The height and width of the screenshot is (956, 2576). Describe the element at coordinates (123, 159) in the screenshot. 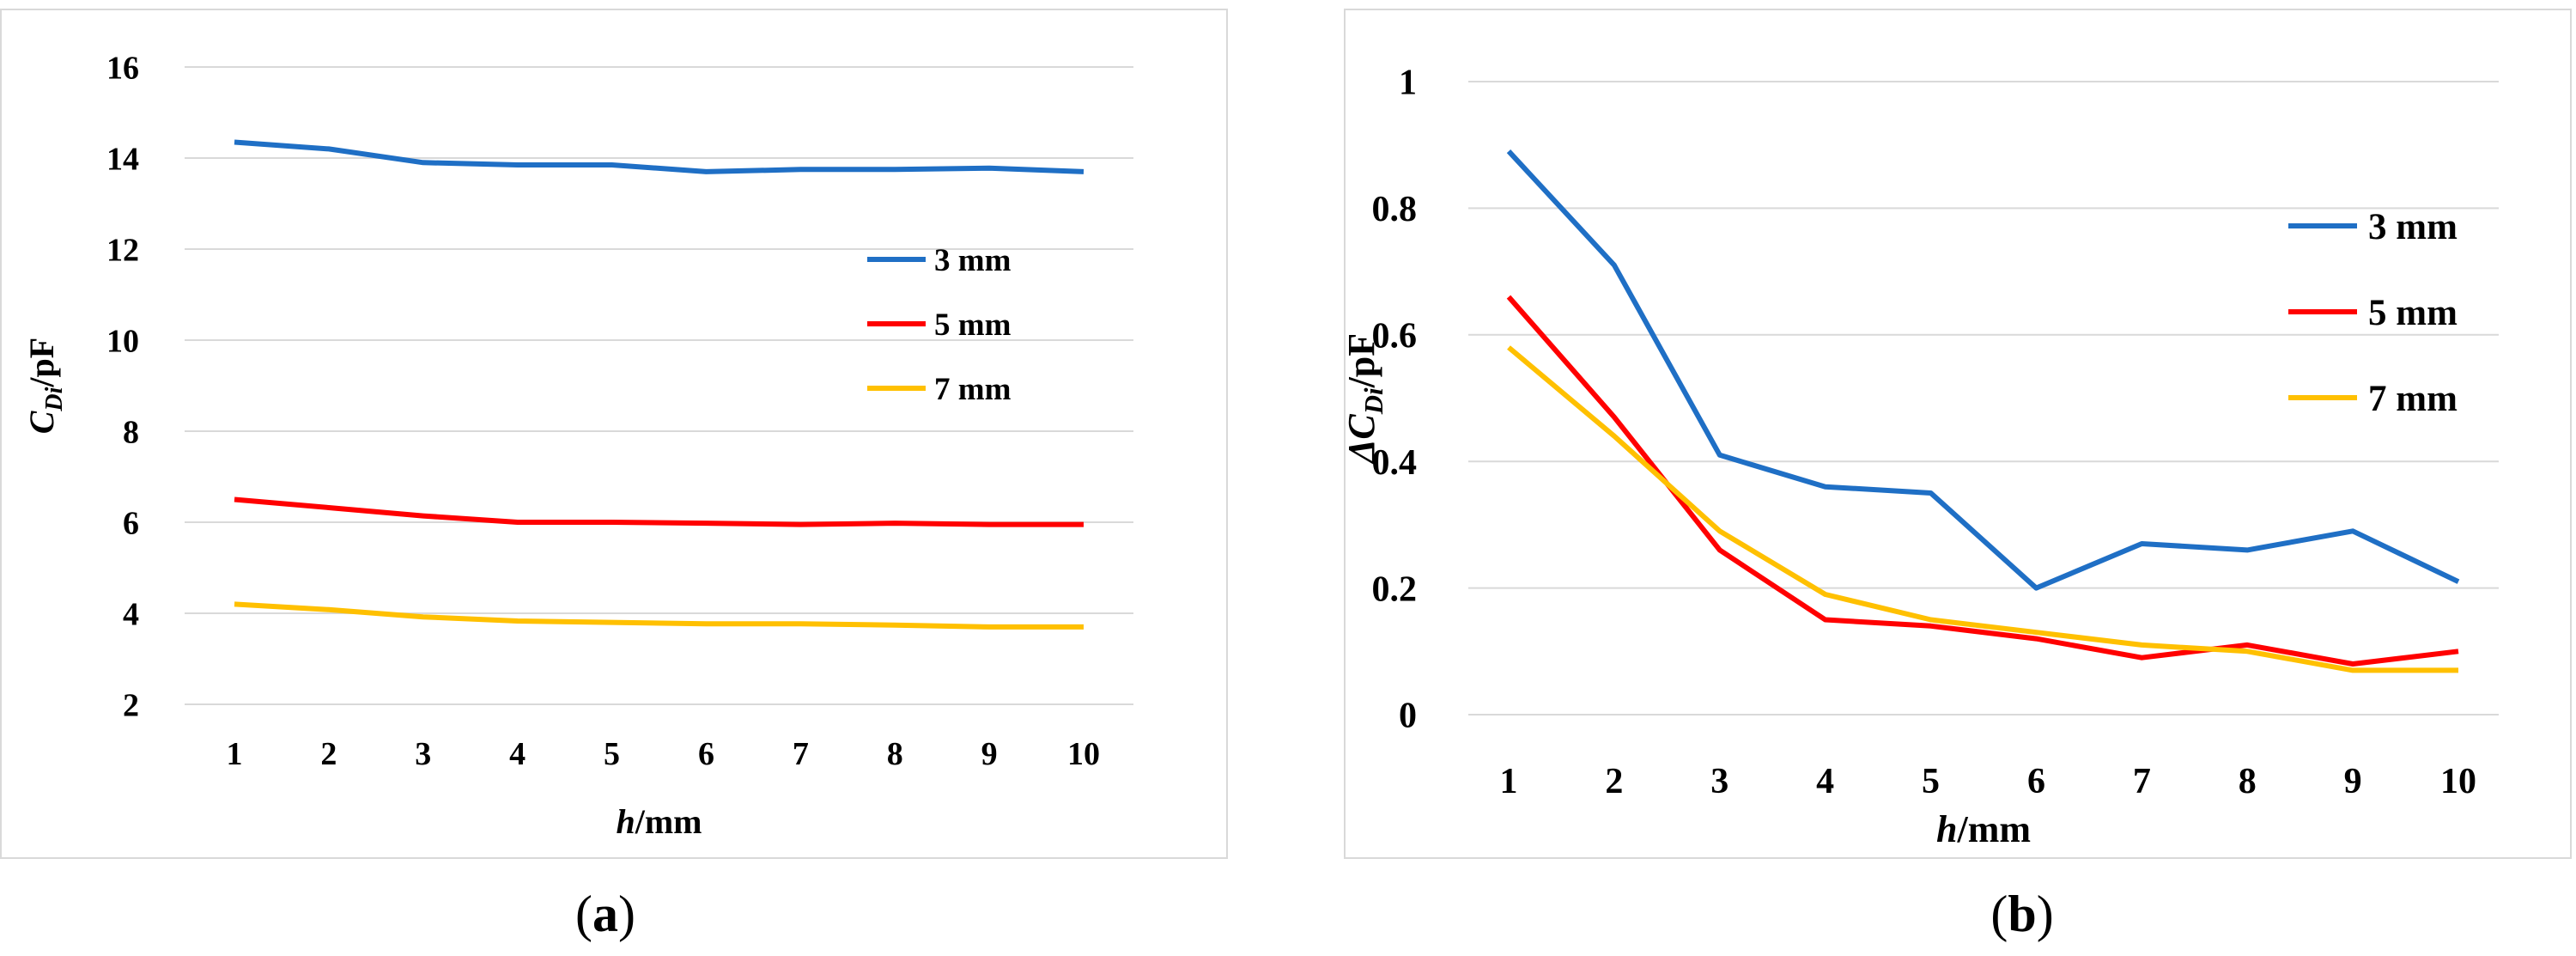

I see `y-tick-label: 14` at that location.